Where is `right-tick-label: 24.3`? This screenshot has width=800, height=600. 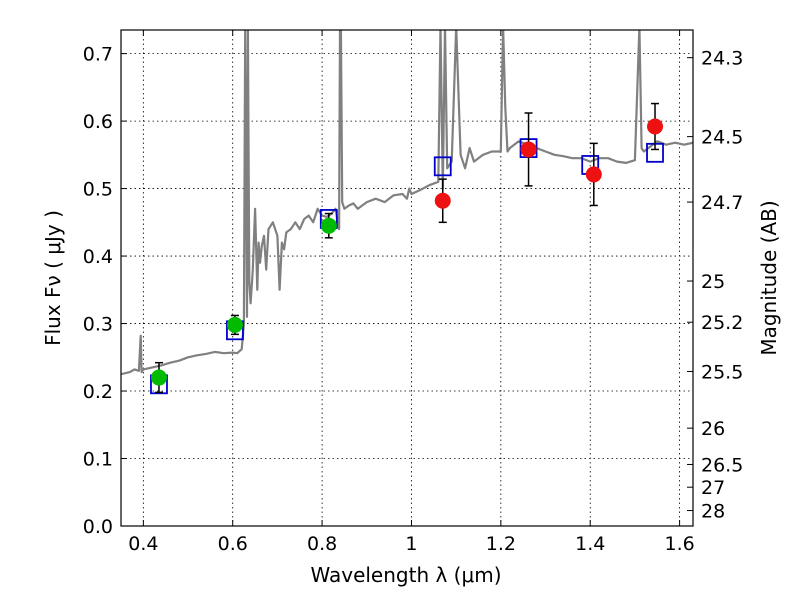 right-tick-label: 24.3 is located at coordinates (722, 59).